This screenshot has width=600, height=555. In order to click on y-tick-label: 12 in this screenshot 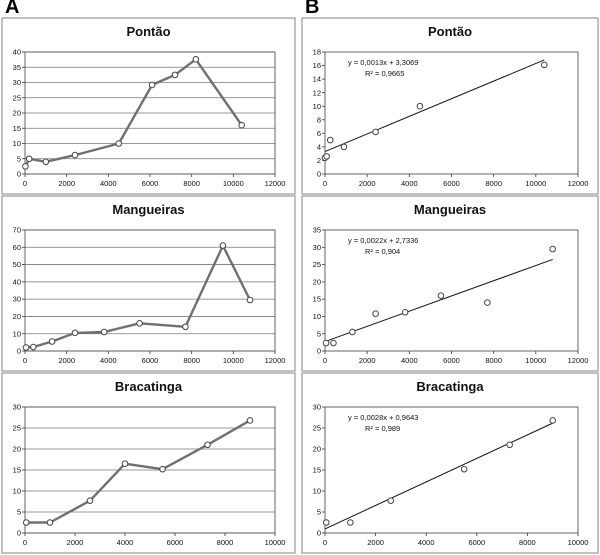, I will do `click(317, 92)`.